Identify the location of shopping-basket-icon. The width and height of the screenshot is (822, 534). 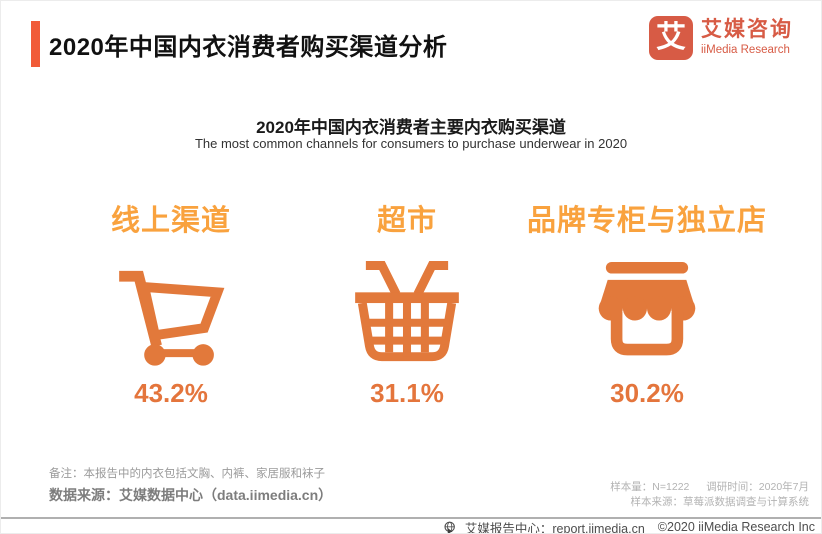
(407, 312).